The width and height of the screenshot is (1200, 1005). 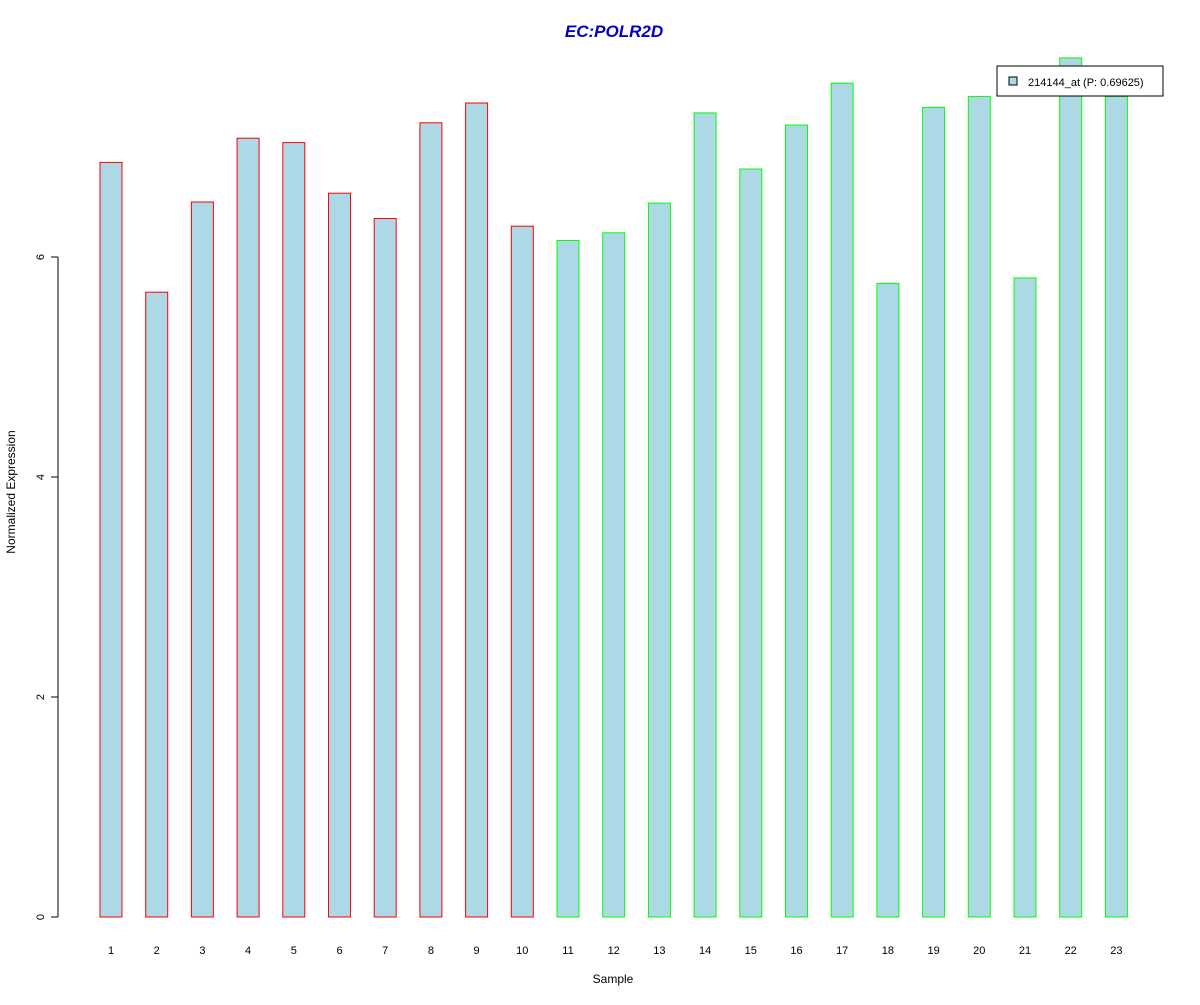 What do you see at coordinates (431, 951) in the screenshot?
I see `x-tick-label: 8` at bounding box center [431, 951].